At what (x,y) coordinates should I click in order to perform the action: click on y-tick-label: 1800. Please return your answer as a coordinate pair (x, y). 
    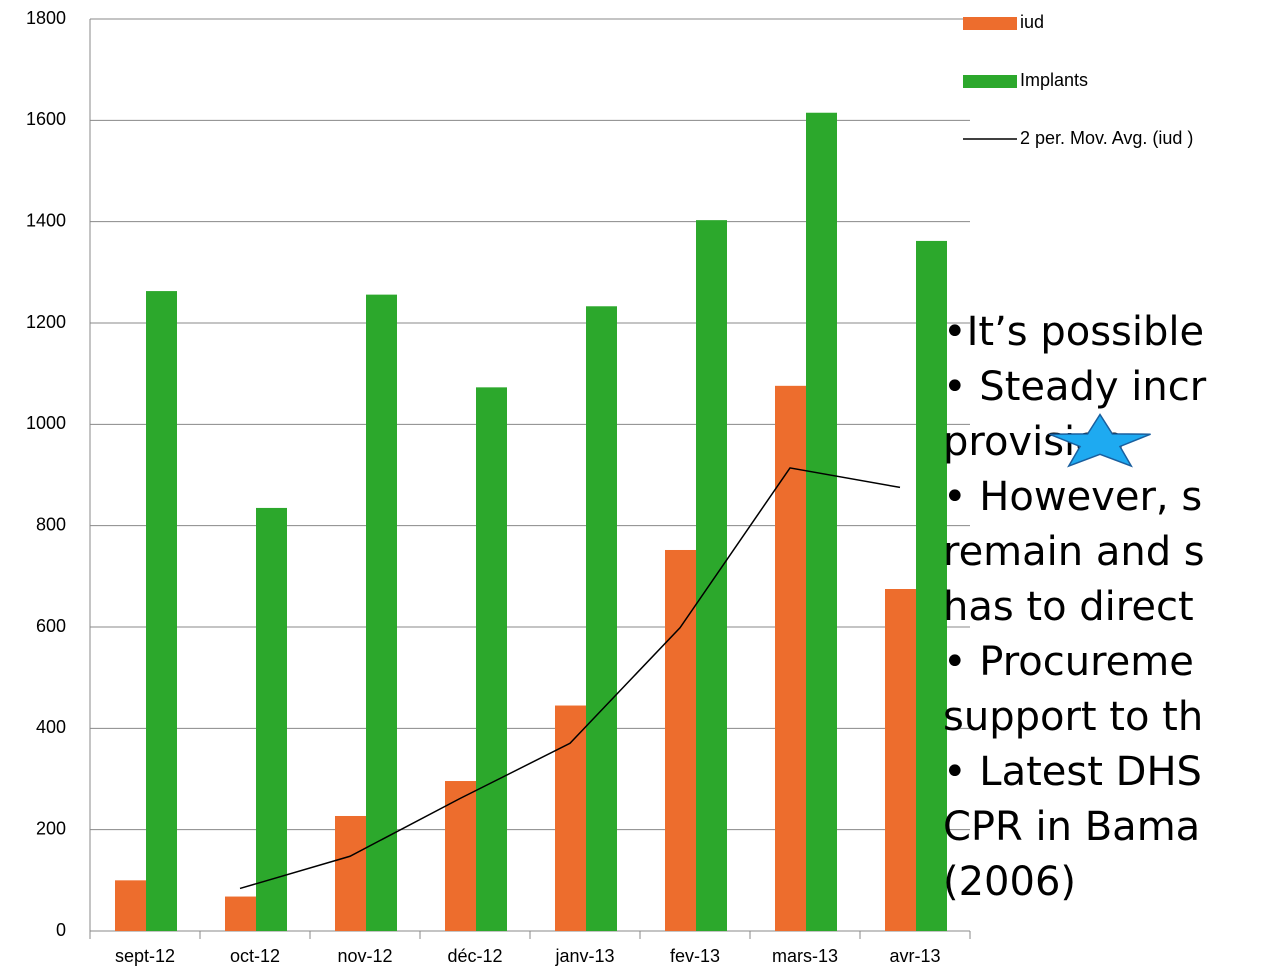
    Looking at the image, I should click on (46, 18).